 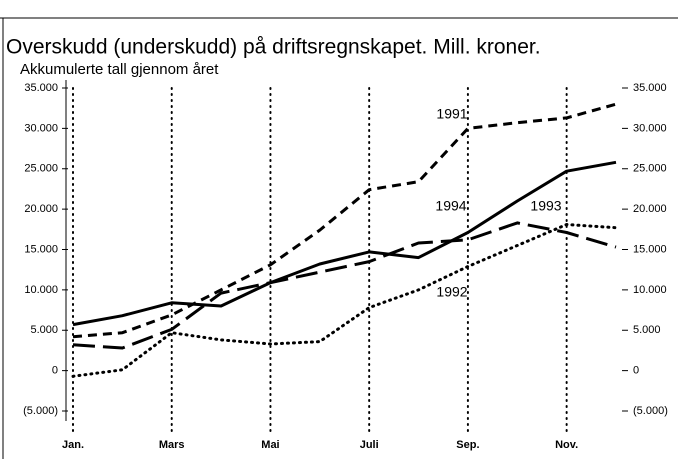 What do you see at coordinates (40, 411) in the screenshot?
I see `y-tick-label: (5.000)` at bounding box center [40, 411].